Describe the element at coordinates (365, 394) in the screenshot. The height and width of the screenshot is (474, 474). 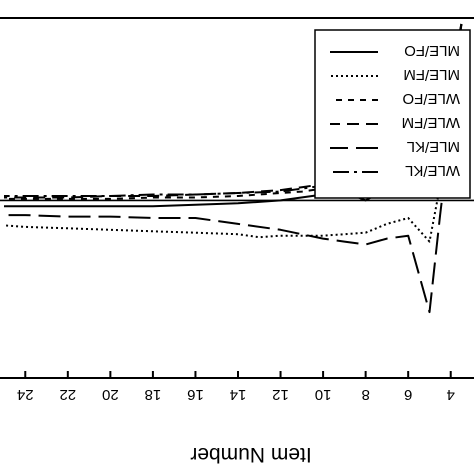
I see `x-tick-label: 8` at that location.